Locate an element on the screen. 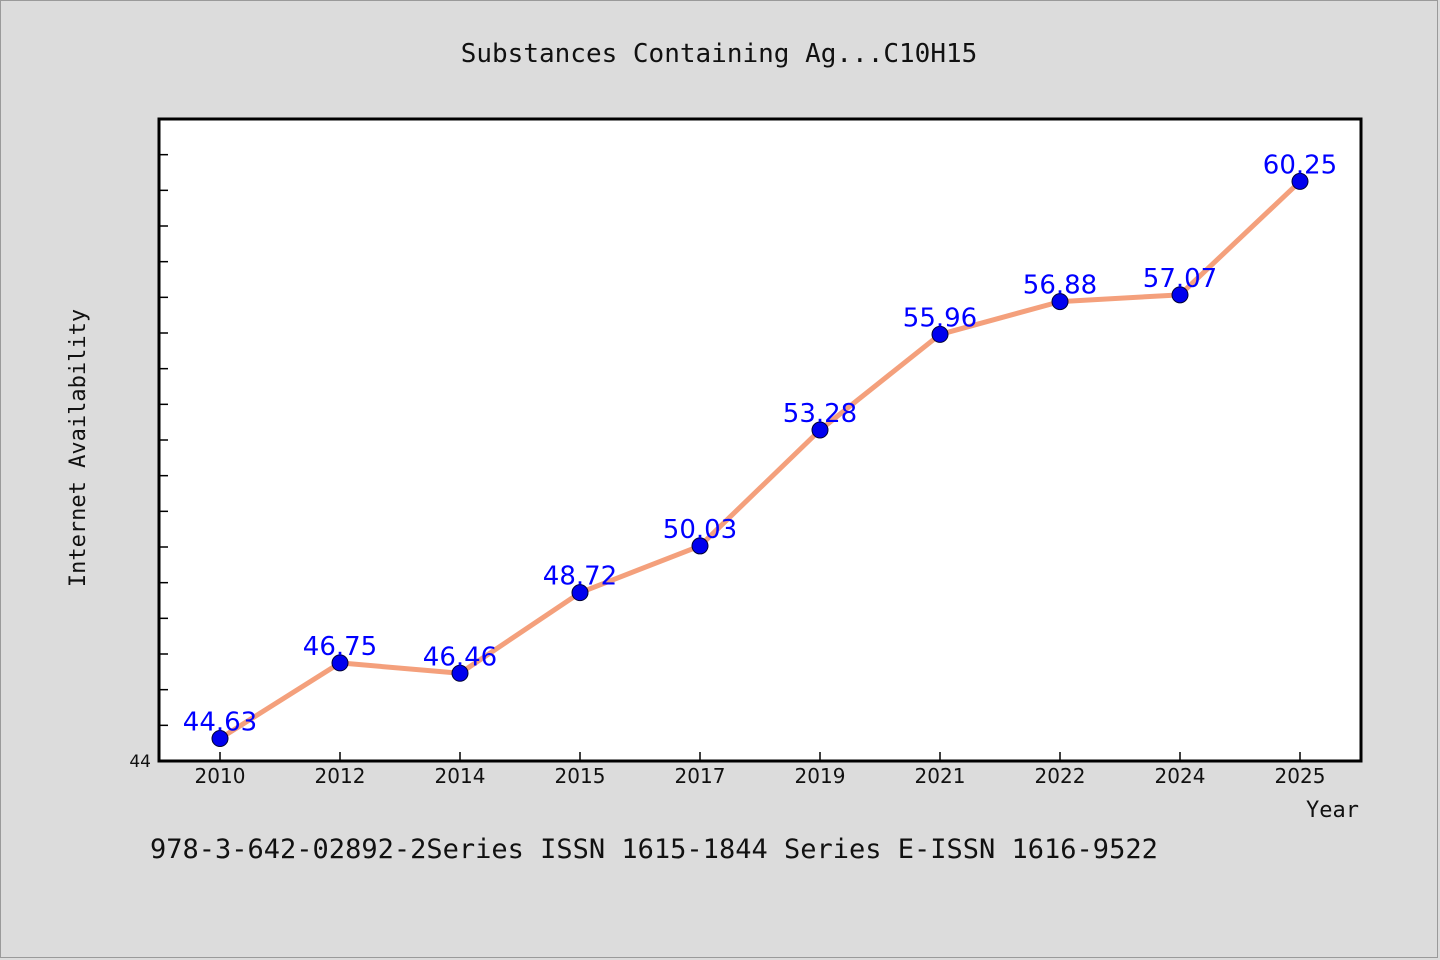 The height and width of the screenshot is (960, 1440). x-tick-label: 2015 is located at coordinates (580, 776).